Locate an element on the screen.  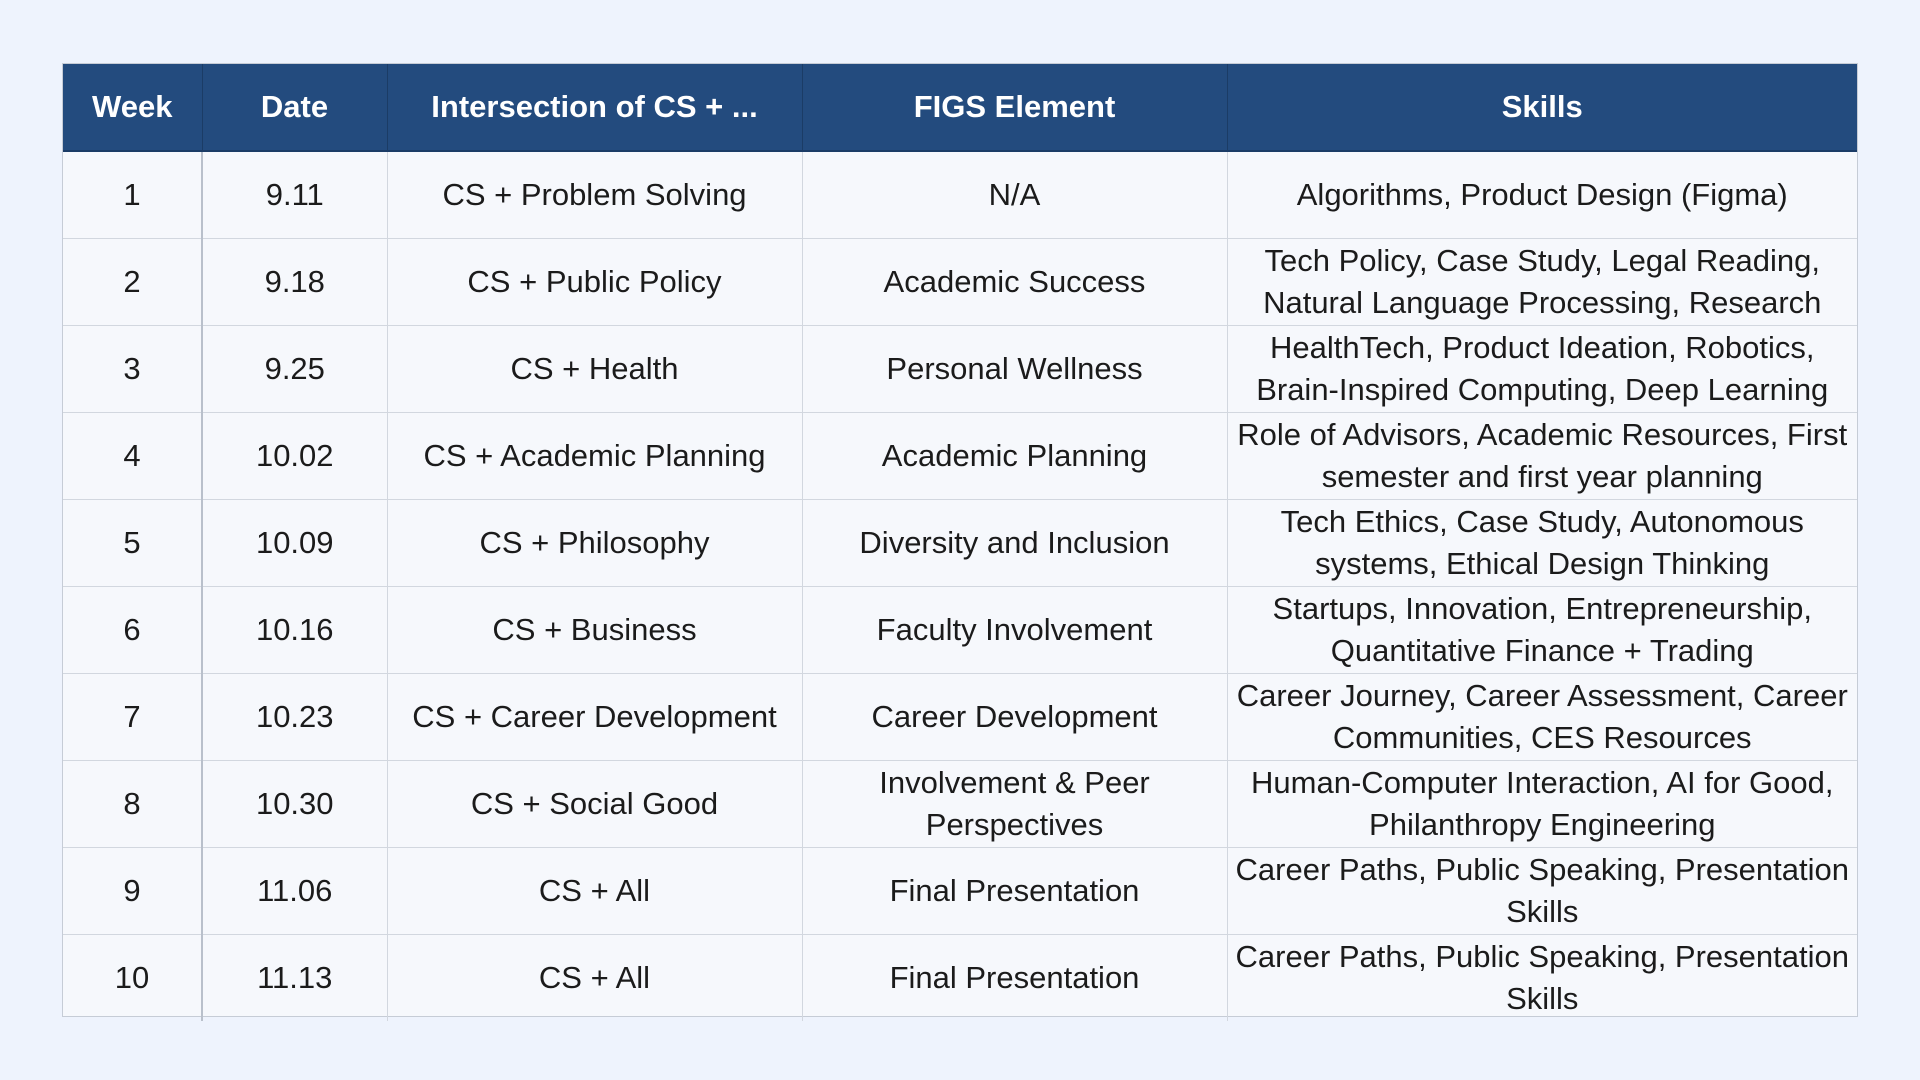
cell-intersection: CS + Public Policy is located at coordinates (595, 282).